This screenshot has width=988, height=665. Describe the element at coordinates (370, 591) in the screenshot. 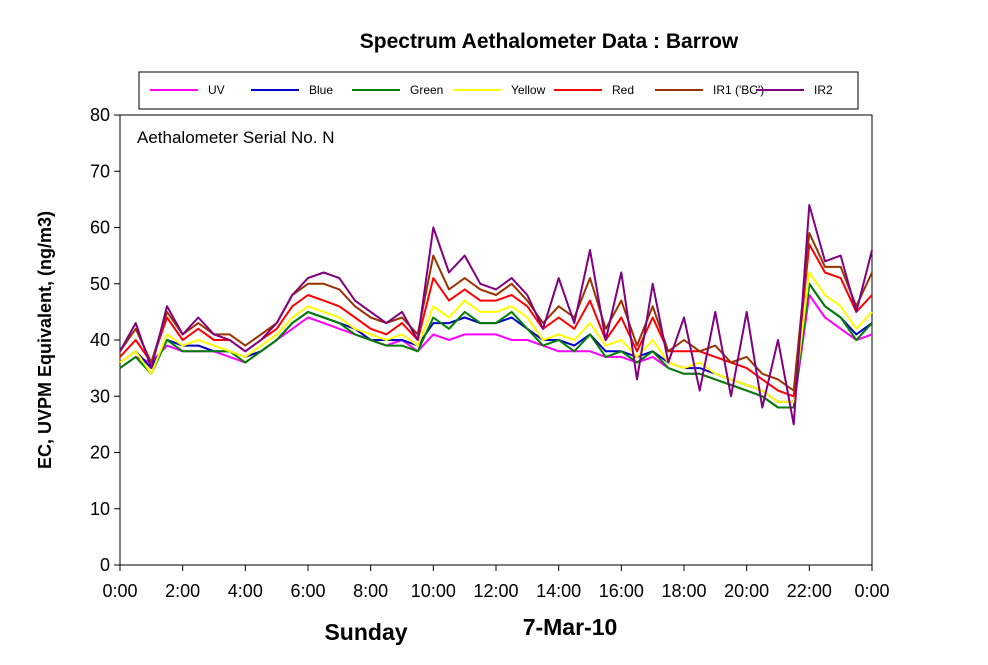

I see `x-tick-label: 8:00` at that location.